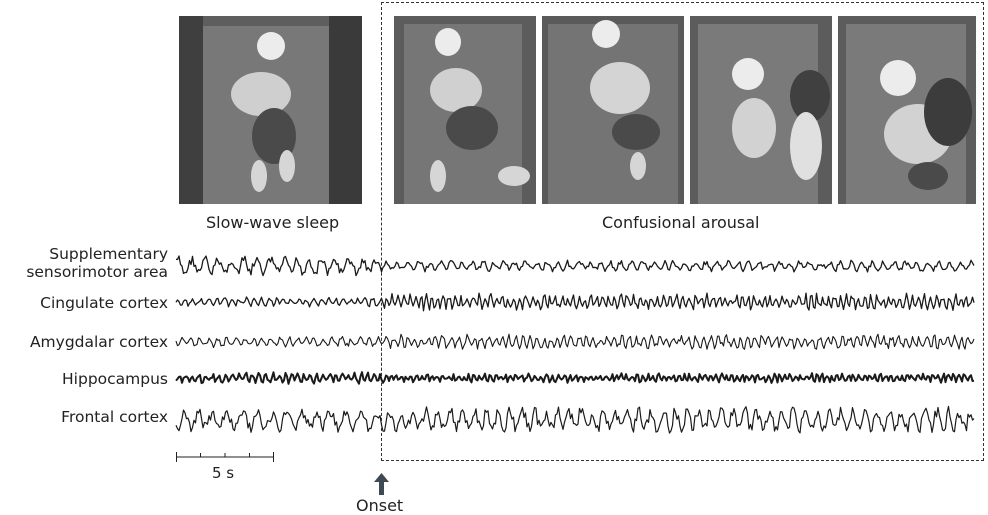  I want to click on channel-label-cingulate: Cingulate cortex, so click(104, 303).